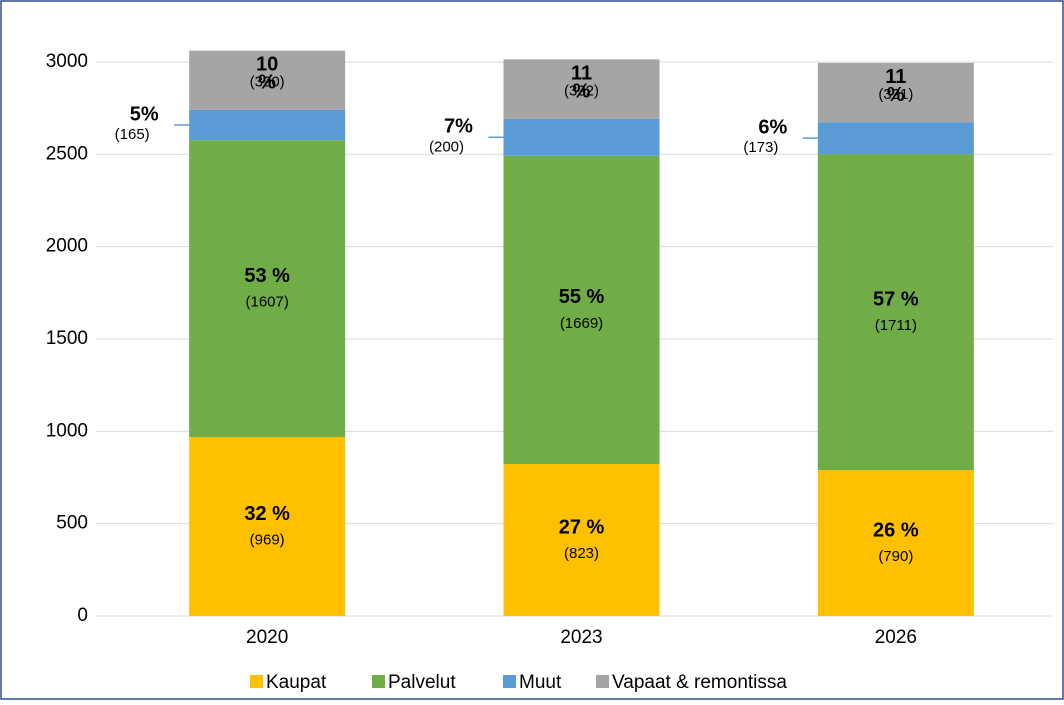 This screenshot has height=705, width=1064. I want to click on x-tick-label: 2020, so click(267, 637).